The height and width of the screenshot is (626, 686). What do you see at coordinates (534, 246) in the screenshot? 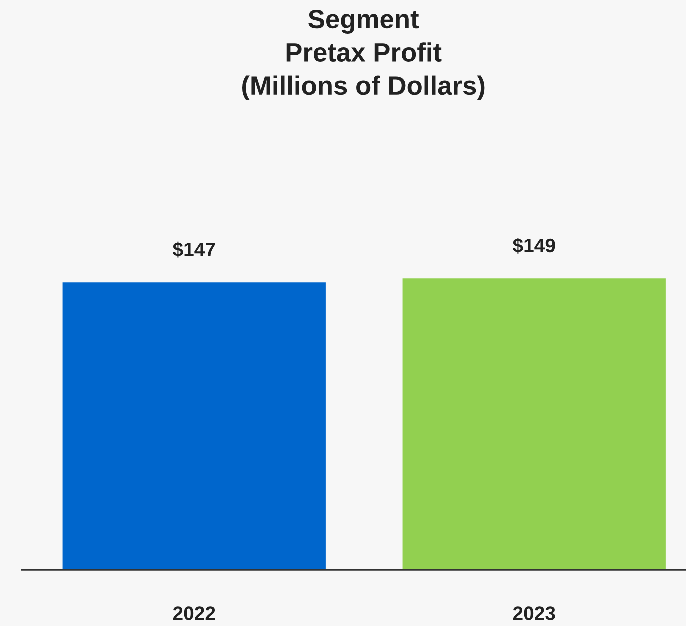
I see `data-label: $149` at bounding box center [534, 246].